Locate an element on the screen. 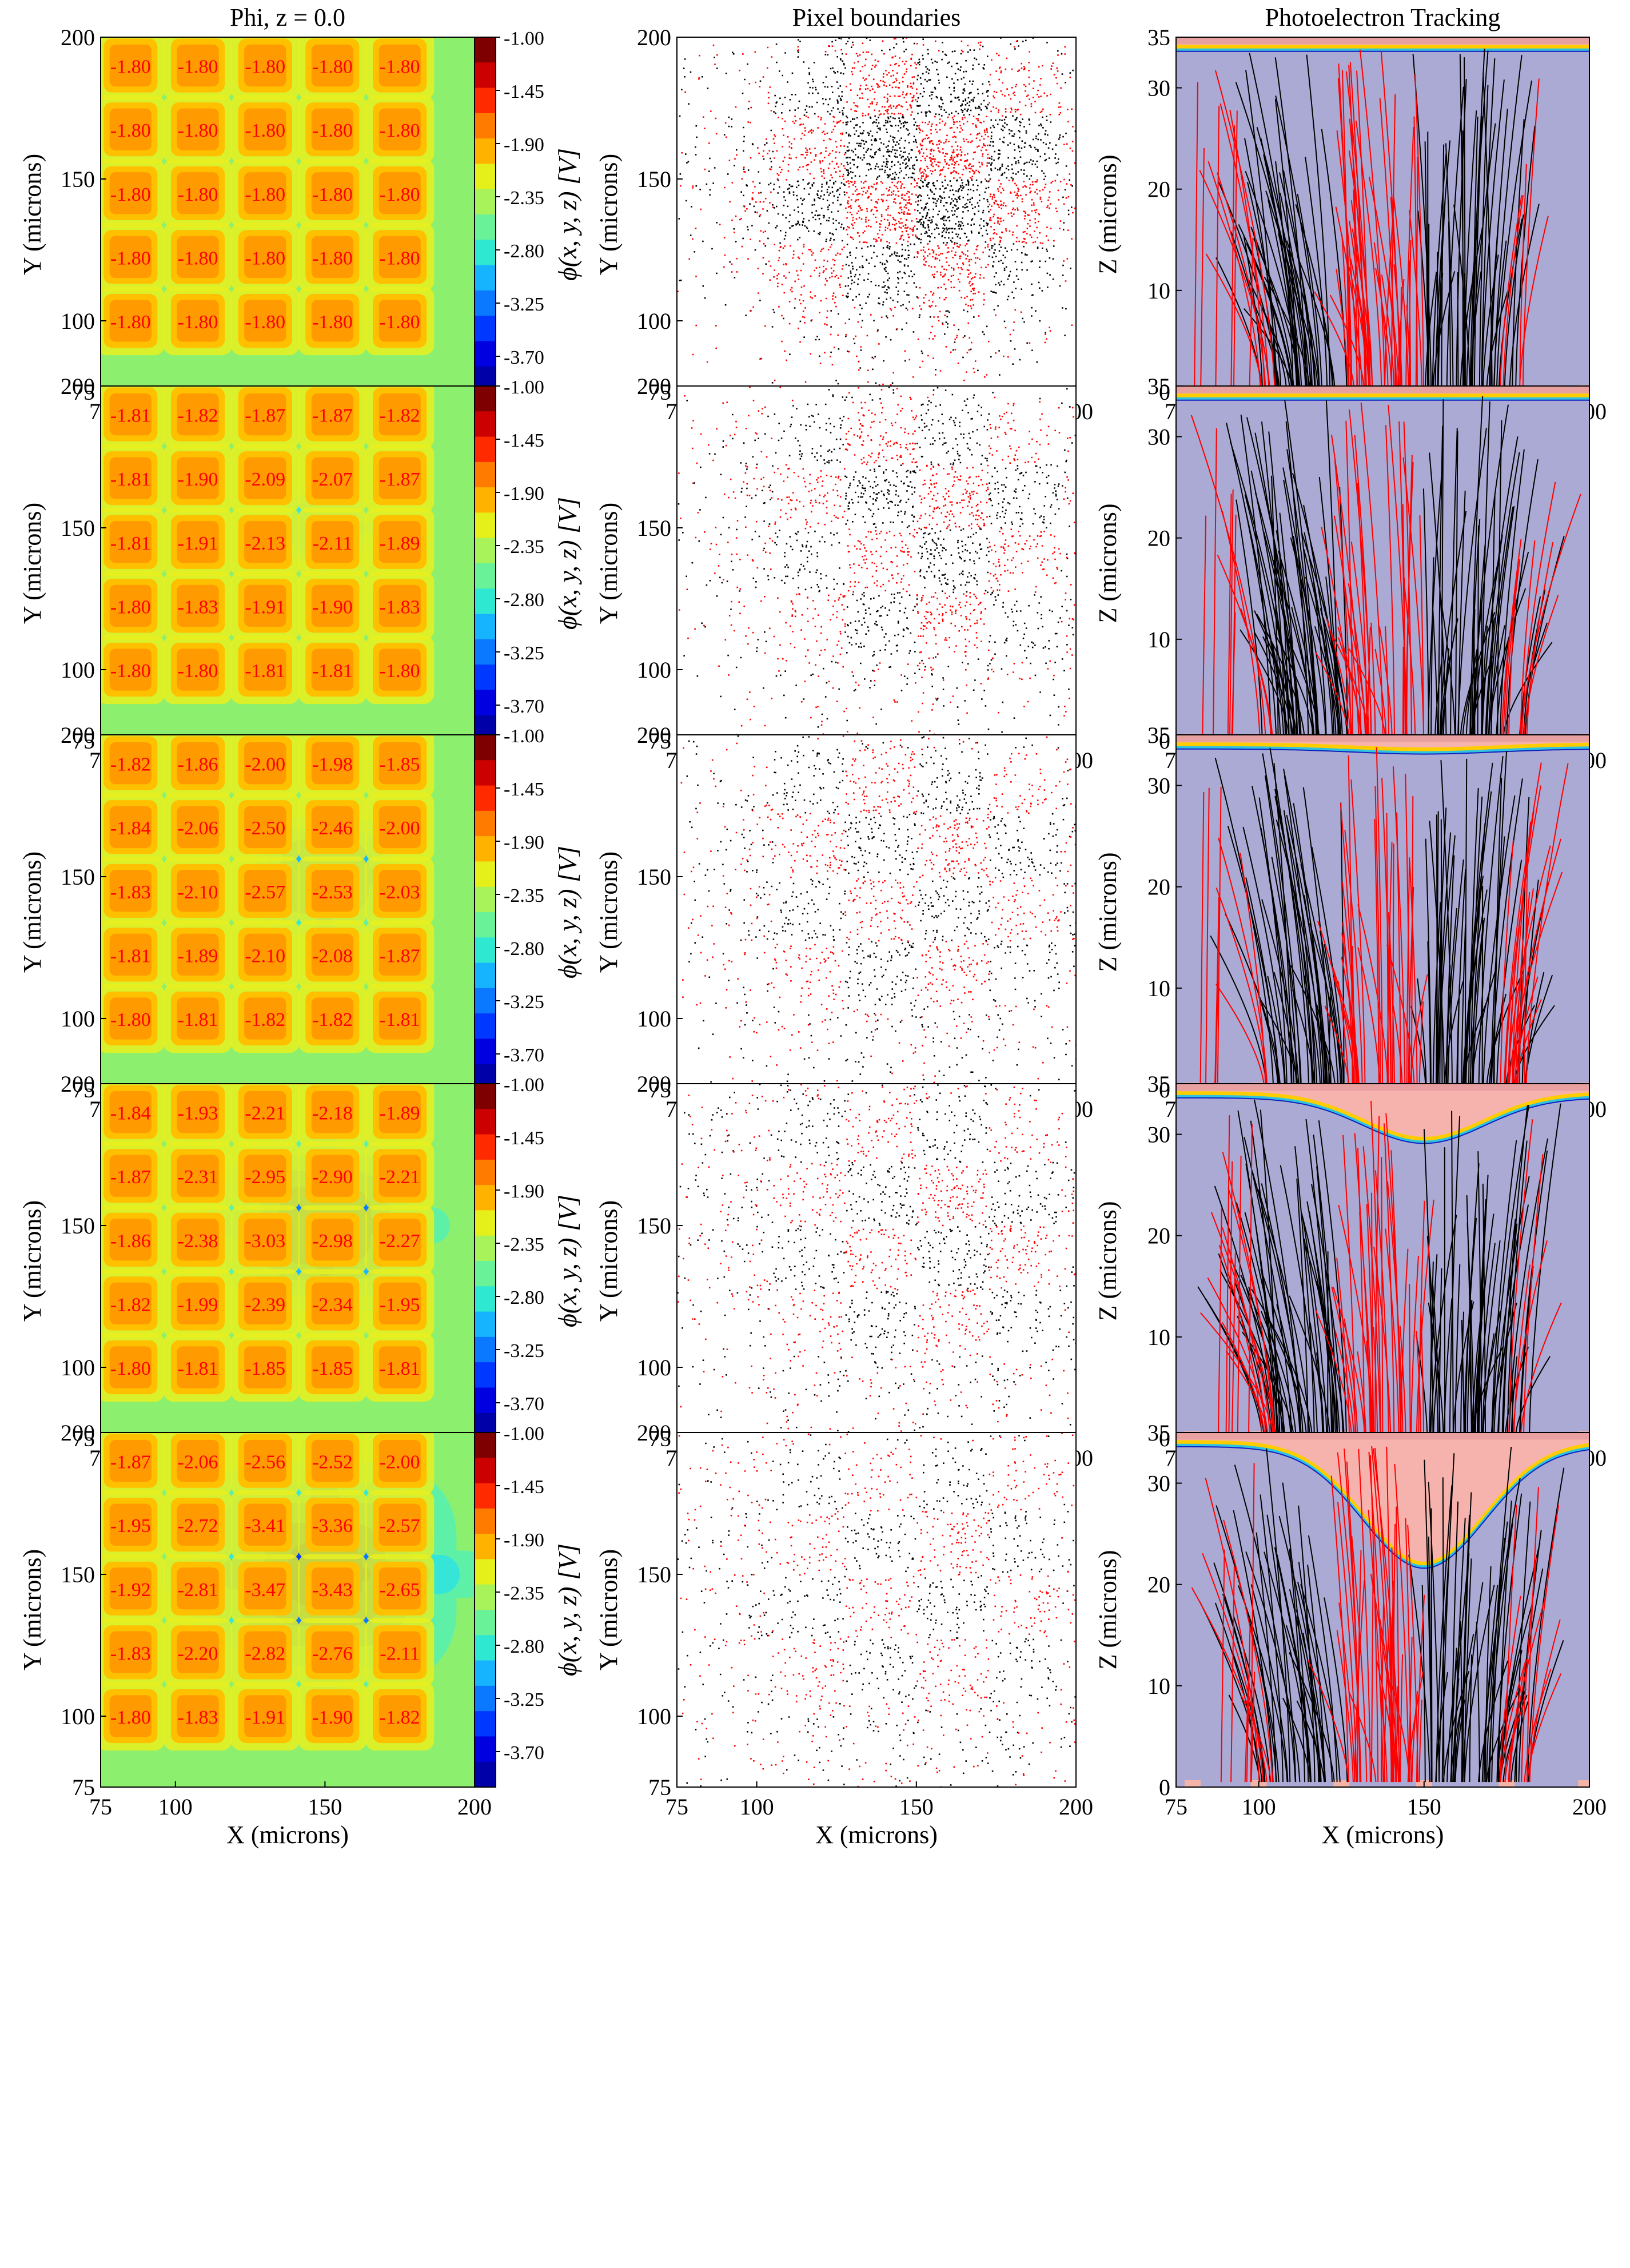  pixel-potential-label: -3.03 is located at coordinates (265, 1241).